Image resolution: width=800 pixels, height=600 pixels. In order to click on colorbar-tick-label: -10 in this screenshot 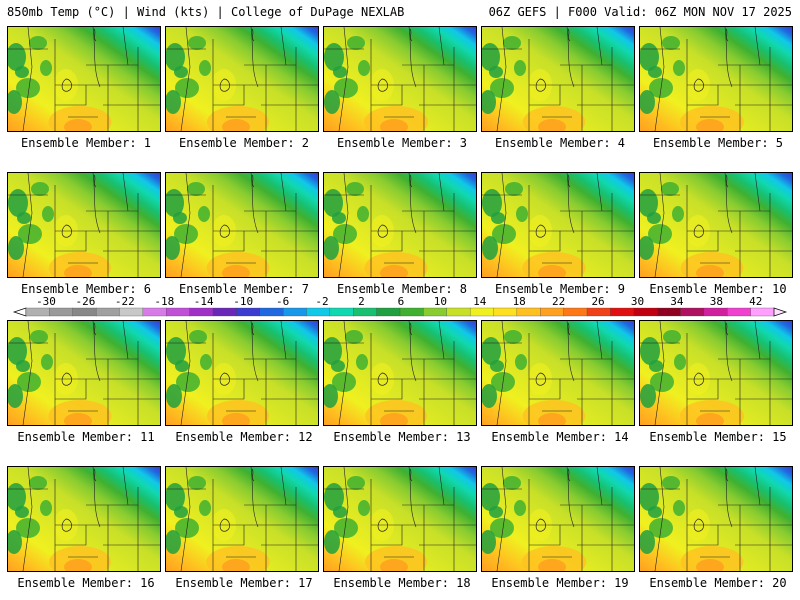, I will do `click(243, 301)`.